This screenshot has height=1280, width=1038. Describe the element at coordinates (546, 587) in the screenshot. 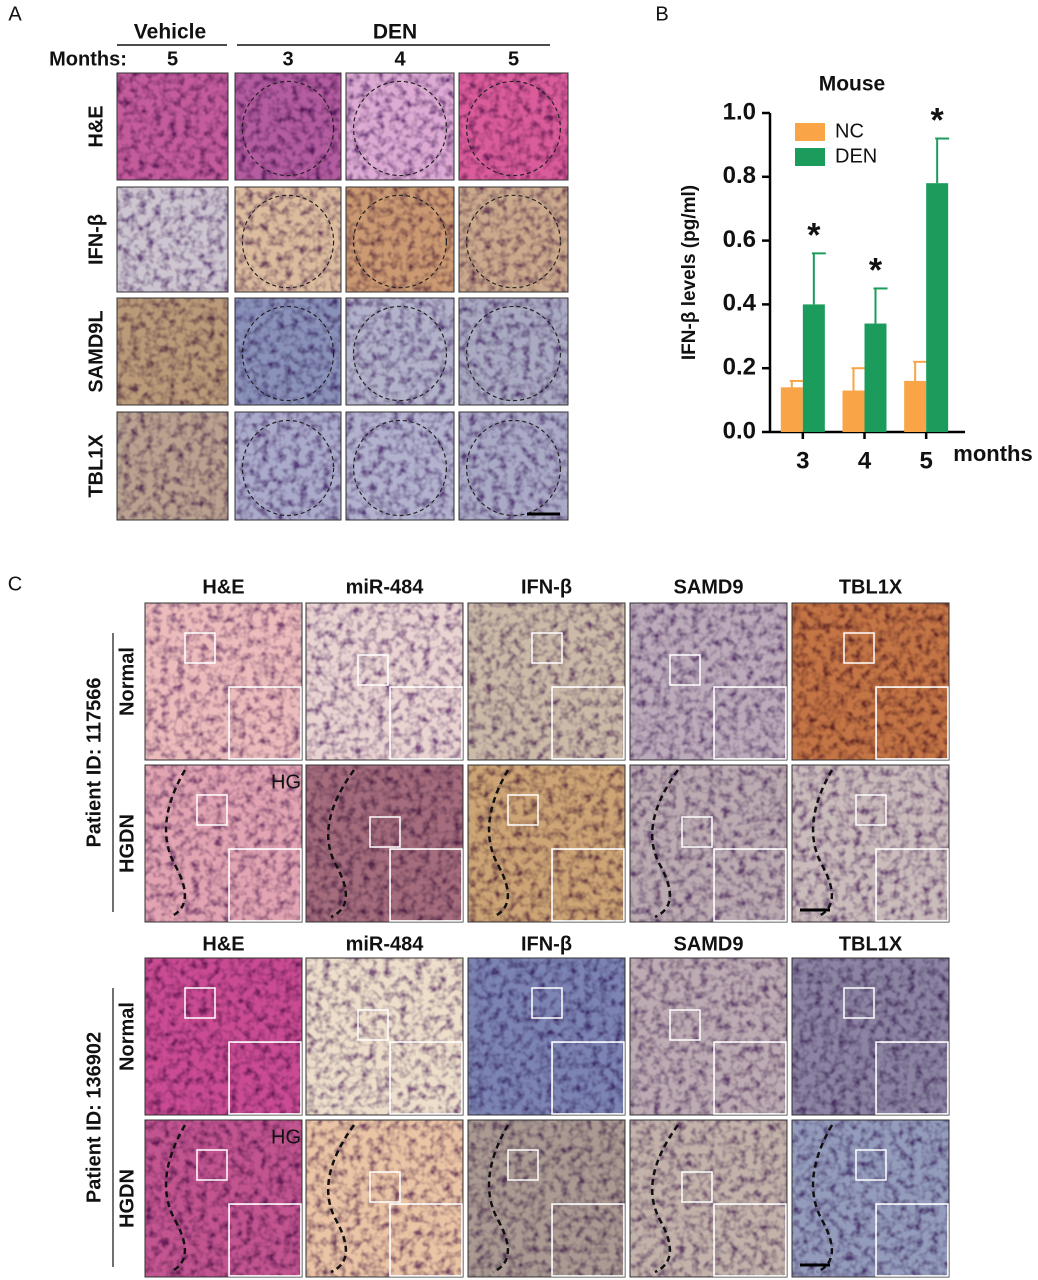

I see `column-label: IFN-β` at that location.